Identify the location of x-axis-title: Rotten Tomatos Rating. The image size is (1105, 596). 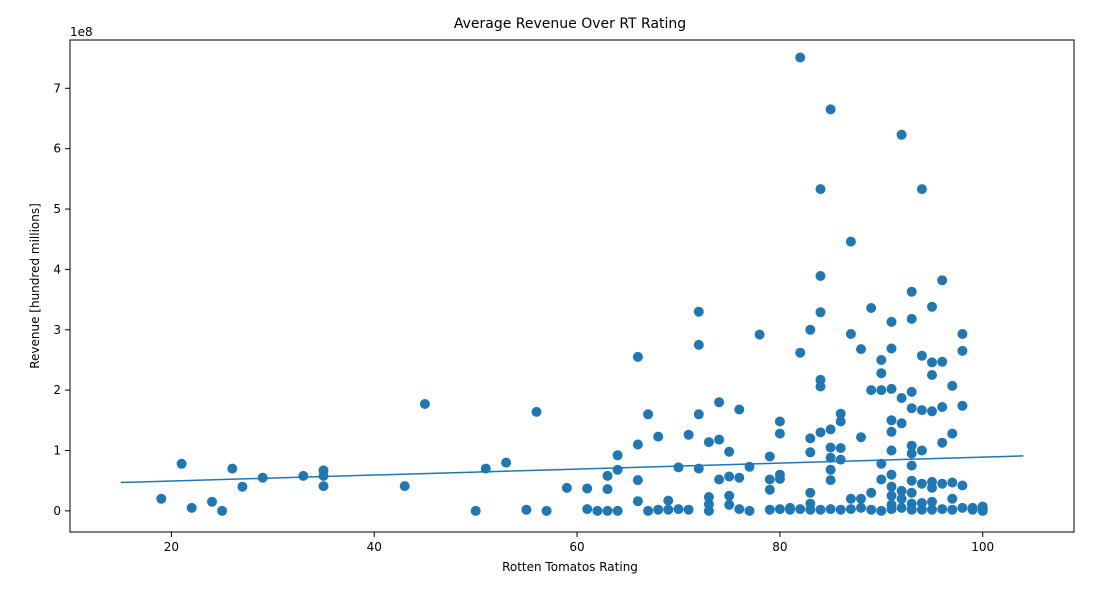
(570, 567).